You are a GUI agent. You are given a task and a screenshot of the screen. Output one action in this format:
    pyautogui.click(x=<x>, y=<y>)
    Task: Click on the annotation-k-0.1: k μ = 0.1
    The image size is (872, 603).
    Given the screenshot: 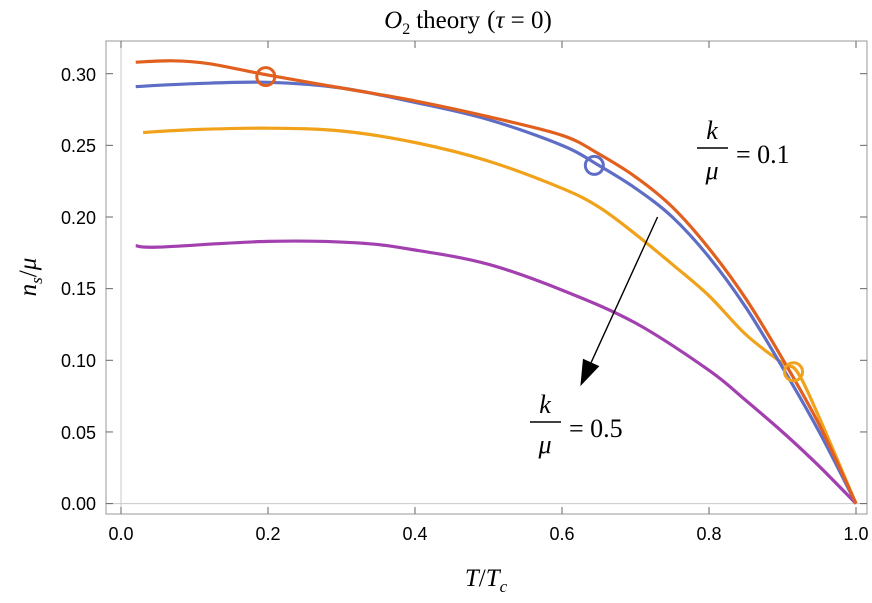 What is the action you would take?
    pyautogui.click(x=743, y=150)
    